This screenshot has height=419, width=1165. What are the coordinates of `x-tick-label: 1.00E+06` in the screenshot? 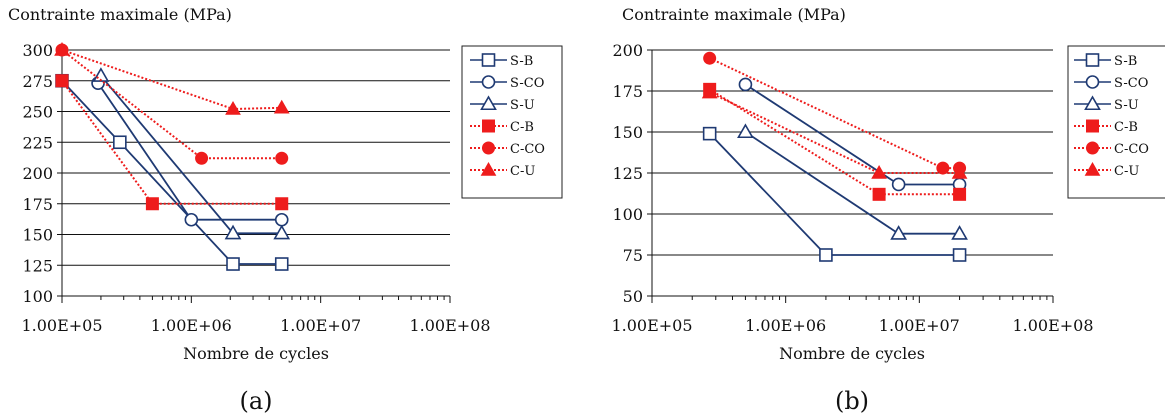 It's located at (785, 325).